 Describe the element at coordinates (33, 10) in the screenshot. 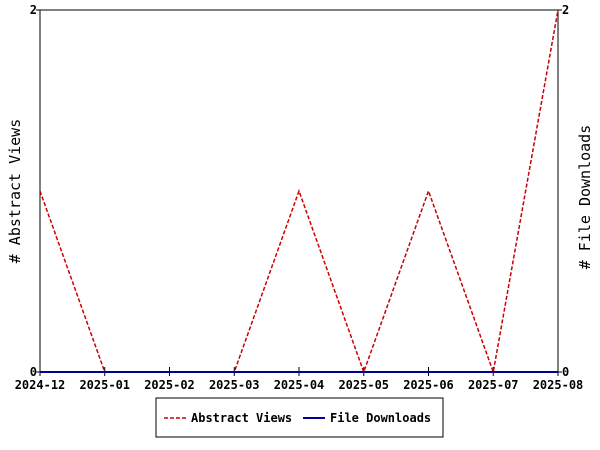

I see `y-tick-label: 2` at that location.